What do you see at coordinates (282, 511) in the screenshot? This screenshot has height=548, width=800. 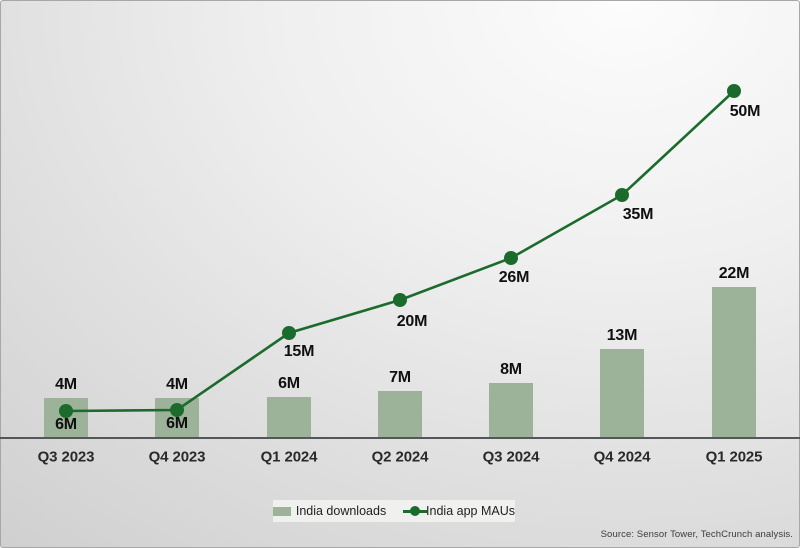 I see `downloads-swatch-icon` at bounding box center [282, 511].